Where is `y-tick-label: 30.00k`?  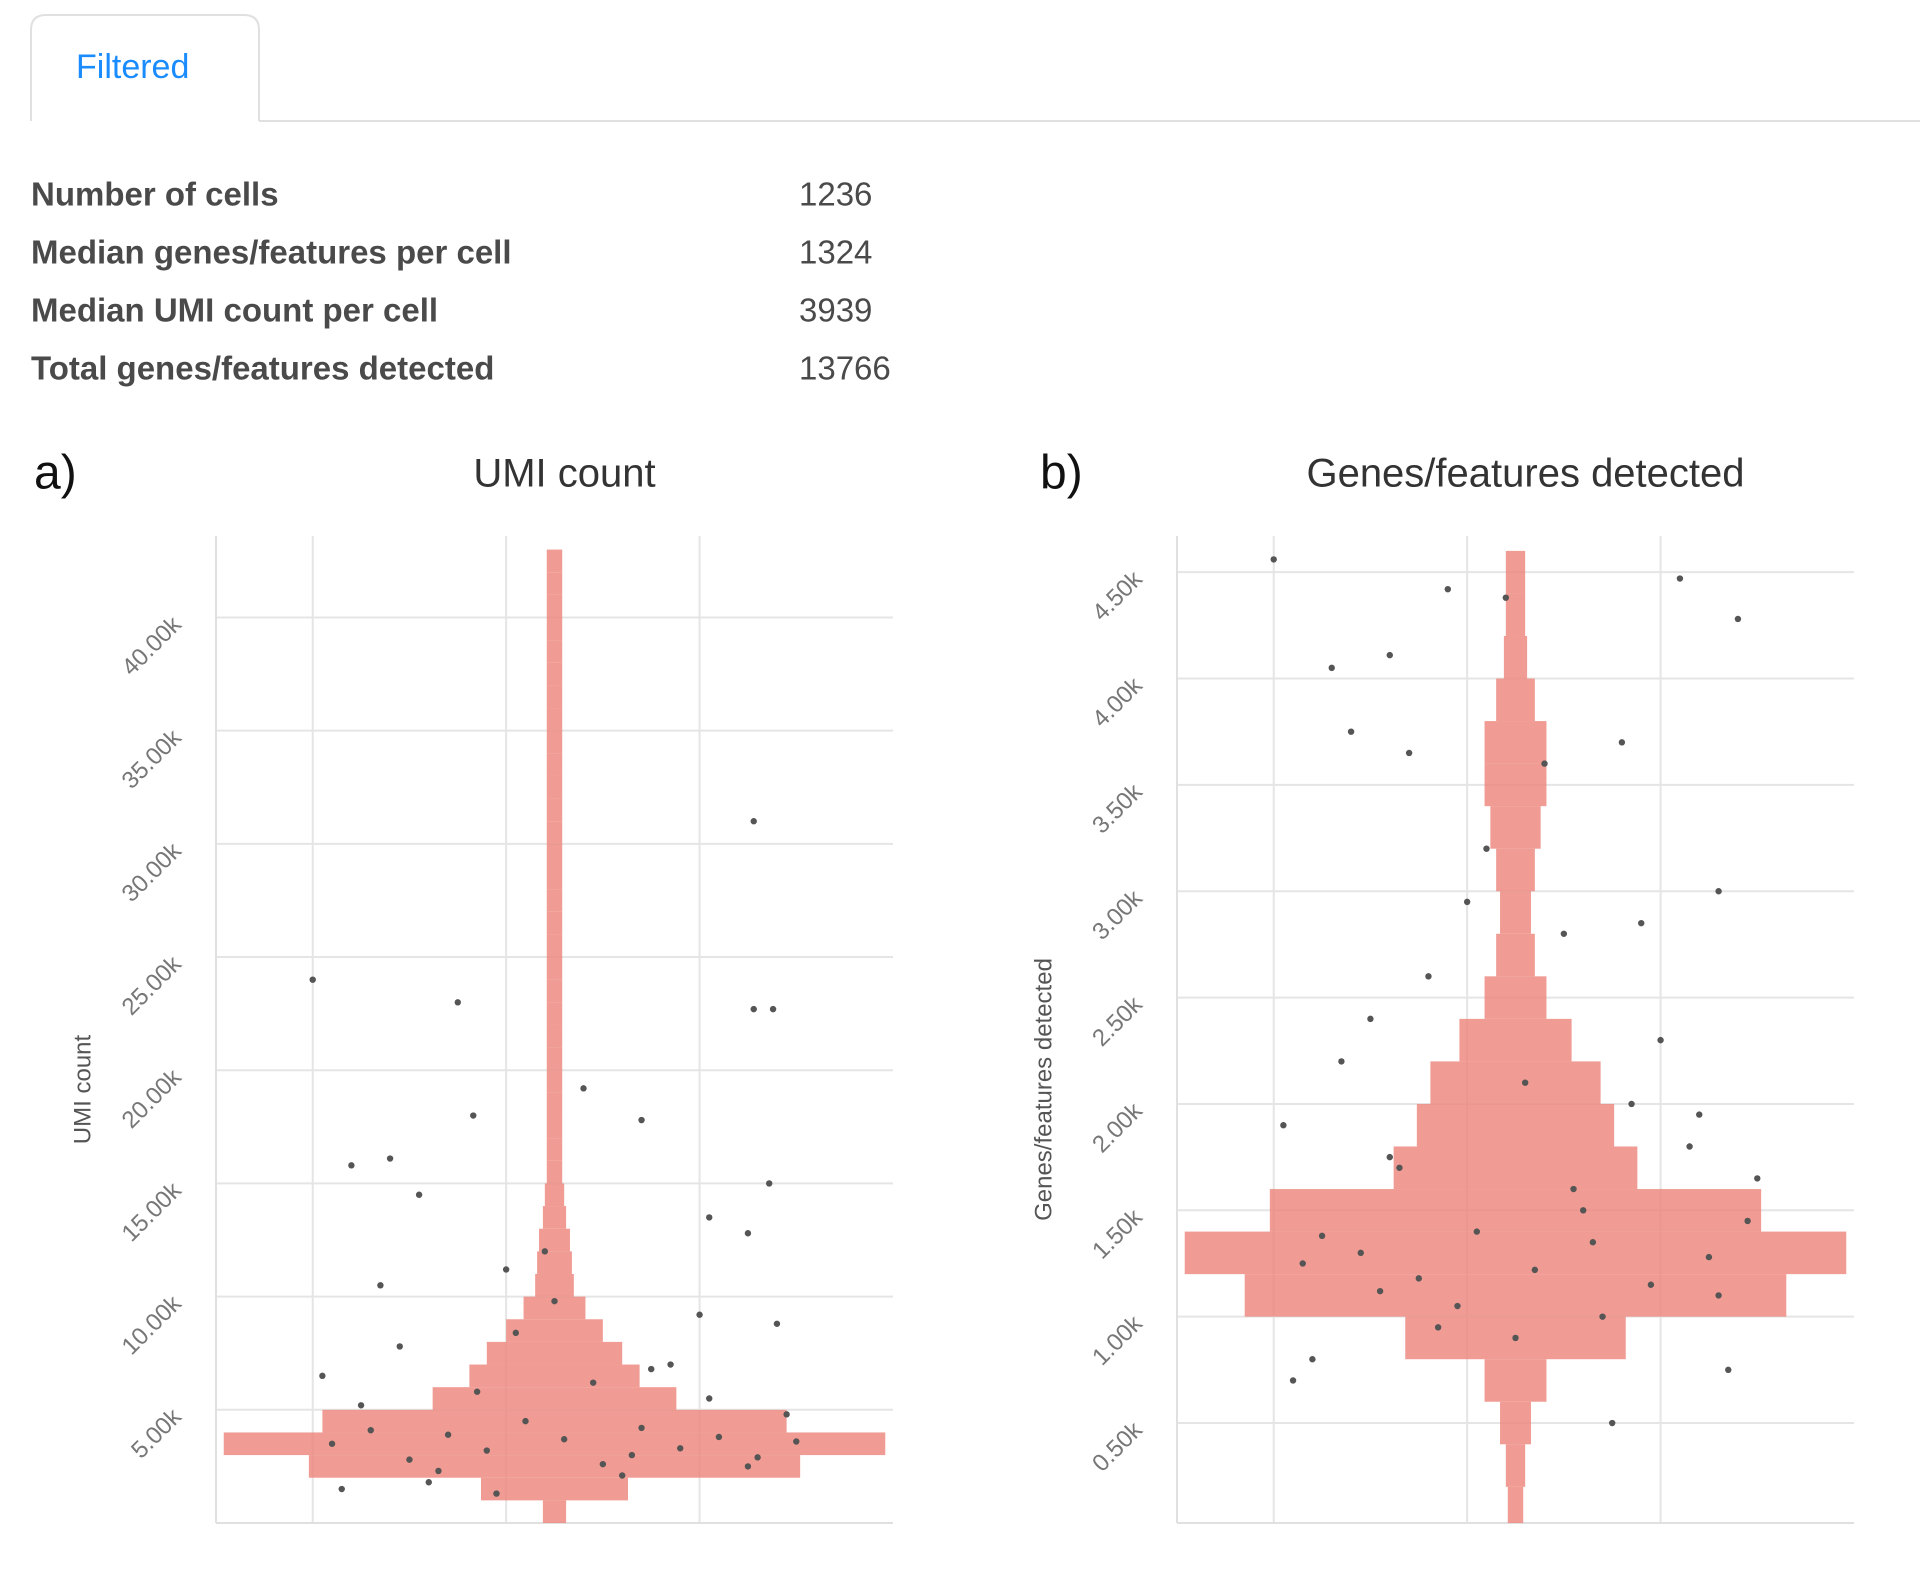
y-tick-label: 30.00k is located at coordinates (152, 872).